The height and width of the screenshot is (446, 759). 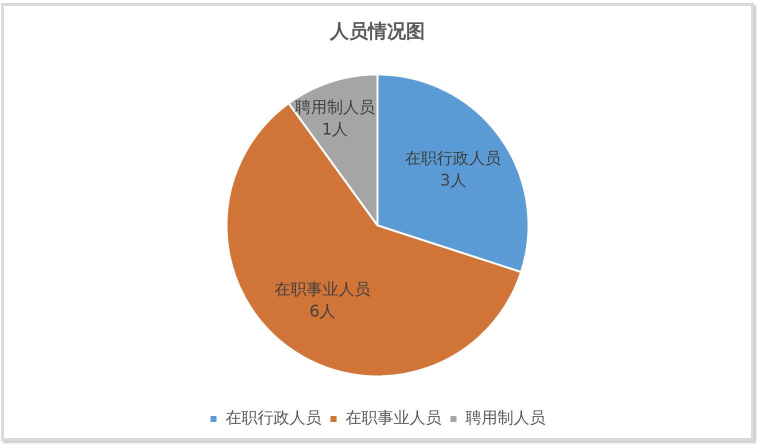 What do you see at coordinates (453, 180) in the screenshot?
I see `data-label: 3人` at bounding box center [453, 180].